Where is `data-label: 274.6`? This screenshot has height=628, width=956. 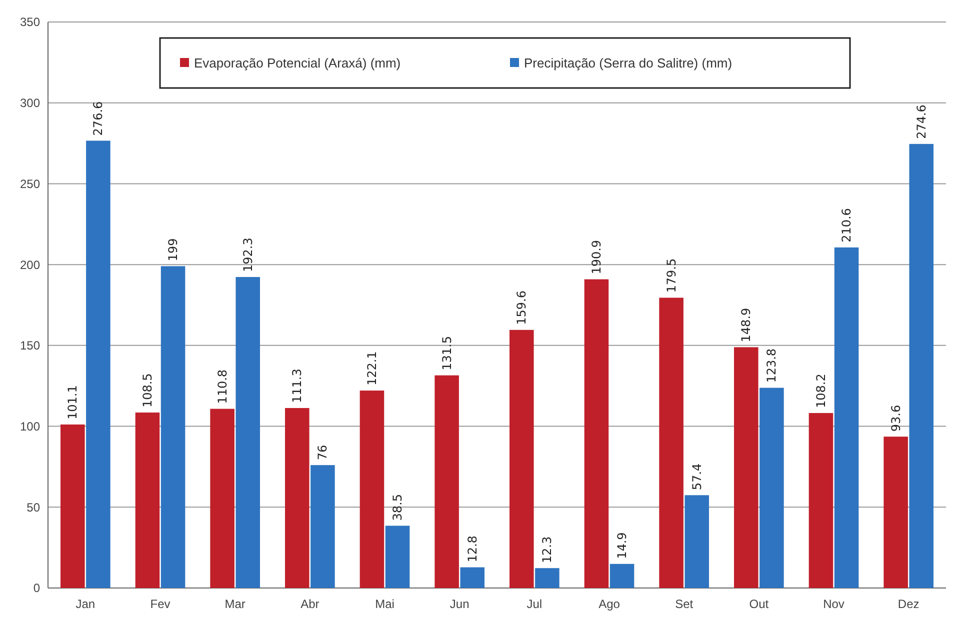
data-label: 274.6 is located at coordinates (921, 121).